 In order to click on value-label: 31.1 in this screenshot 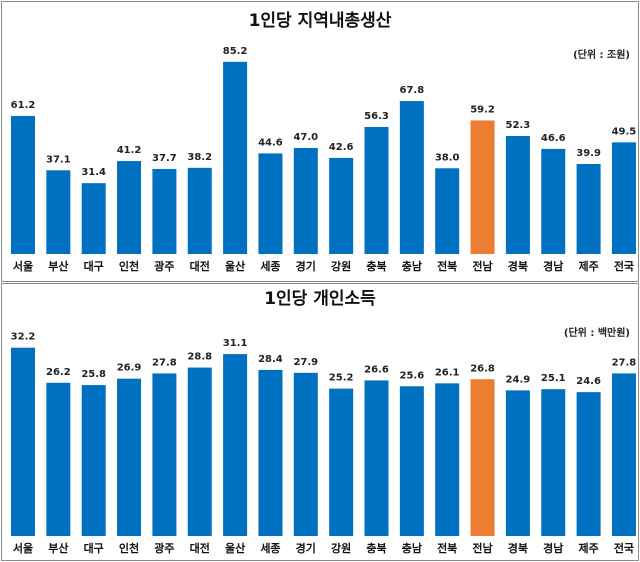, I will do `click(235, 343)`.